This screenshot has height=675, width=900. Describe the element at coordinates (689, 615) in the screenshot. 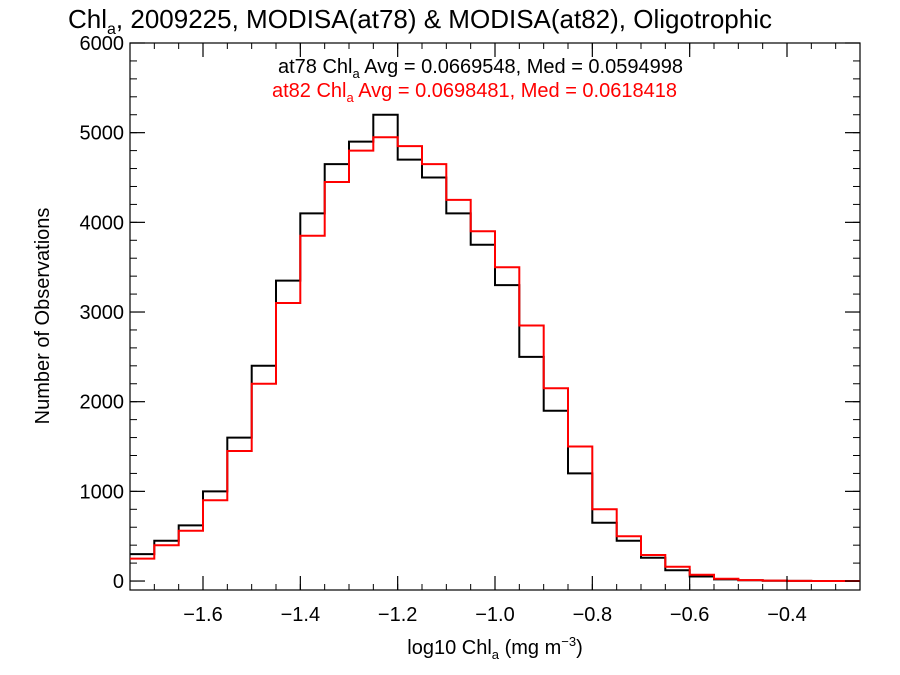

I see `x-tick-label: −0.6` at that location.